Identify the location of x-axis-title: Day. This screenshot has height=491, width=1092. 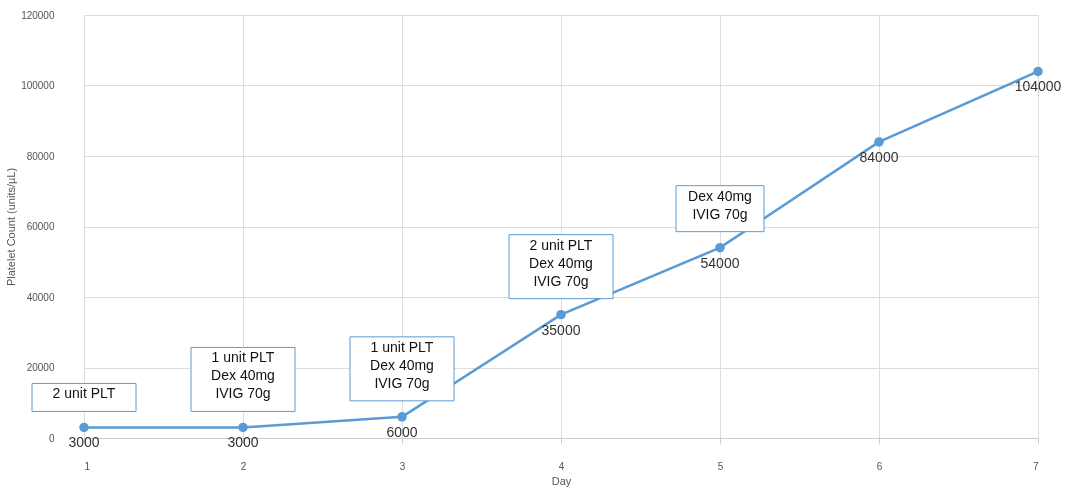
(561, 480).